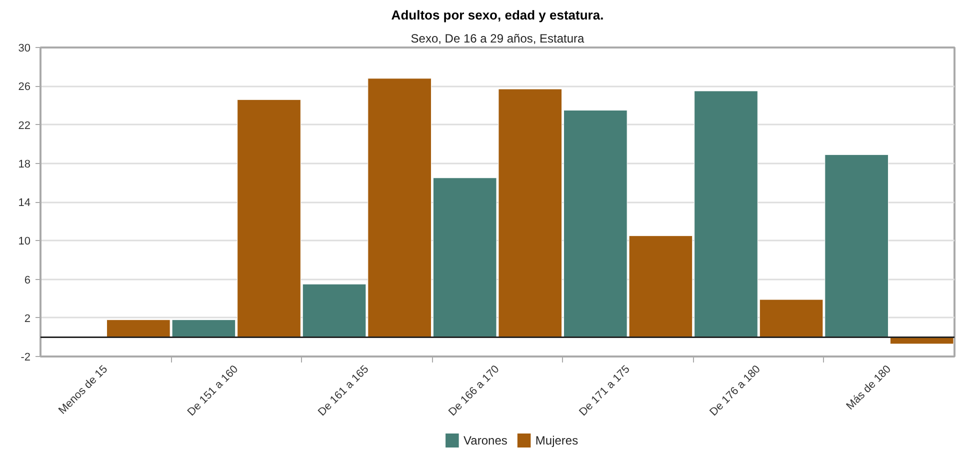 Image resolution: width=968 pixels, height=457 pixels. Describe the element at coordinates (497, 39) in the screenshot. I see `chart-subtitle: Sexo, De 16 a 29 años, Estatura` at that location.